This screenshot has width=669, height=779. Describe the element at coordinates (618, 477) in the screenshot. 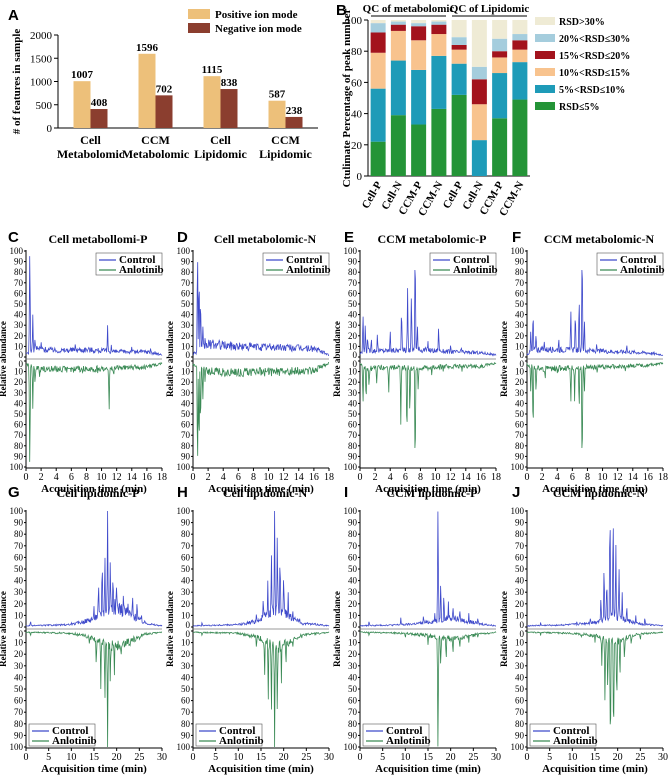

I see `x-tick-label: 12` at that location.